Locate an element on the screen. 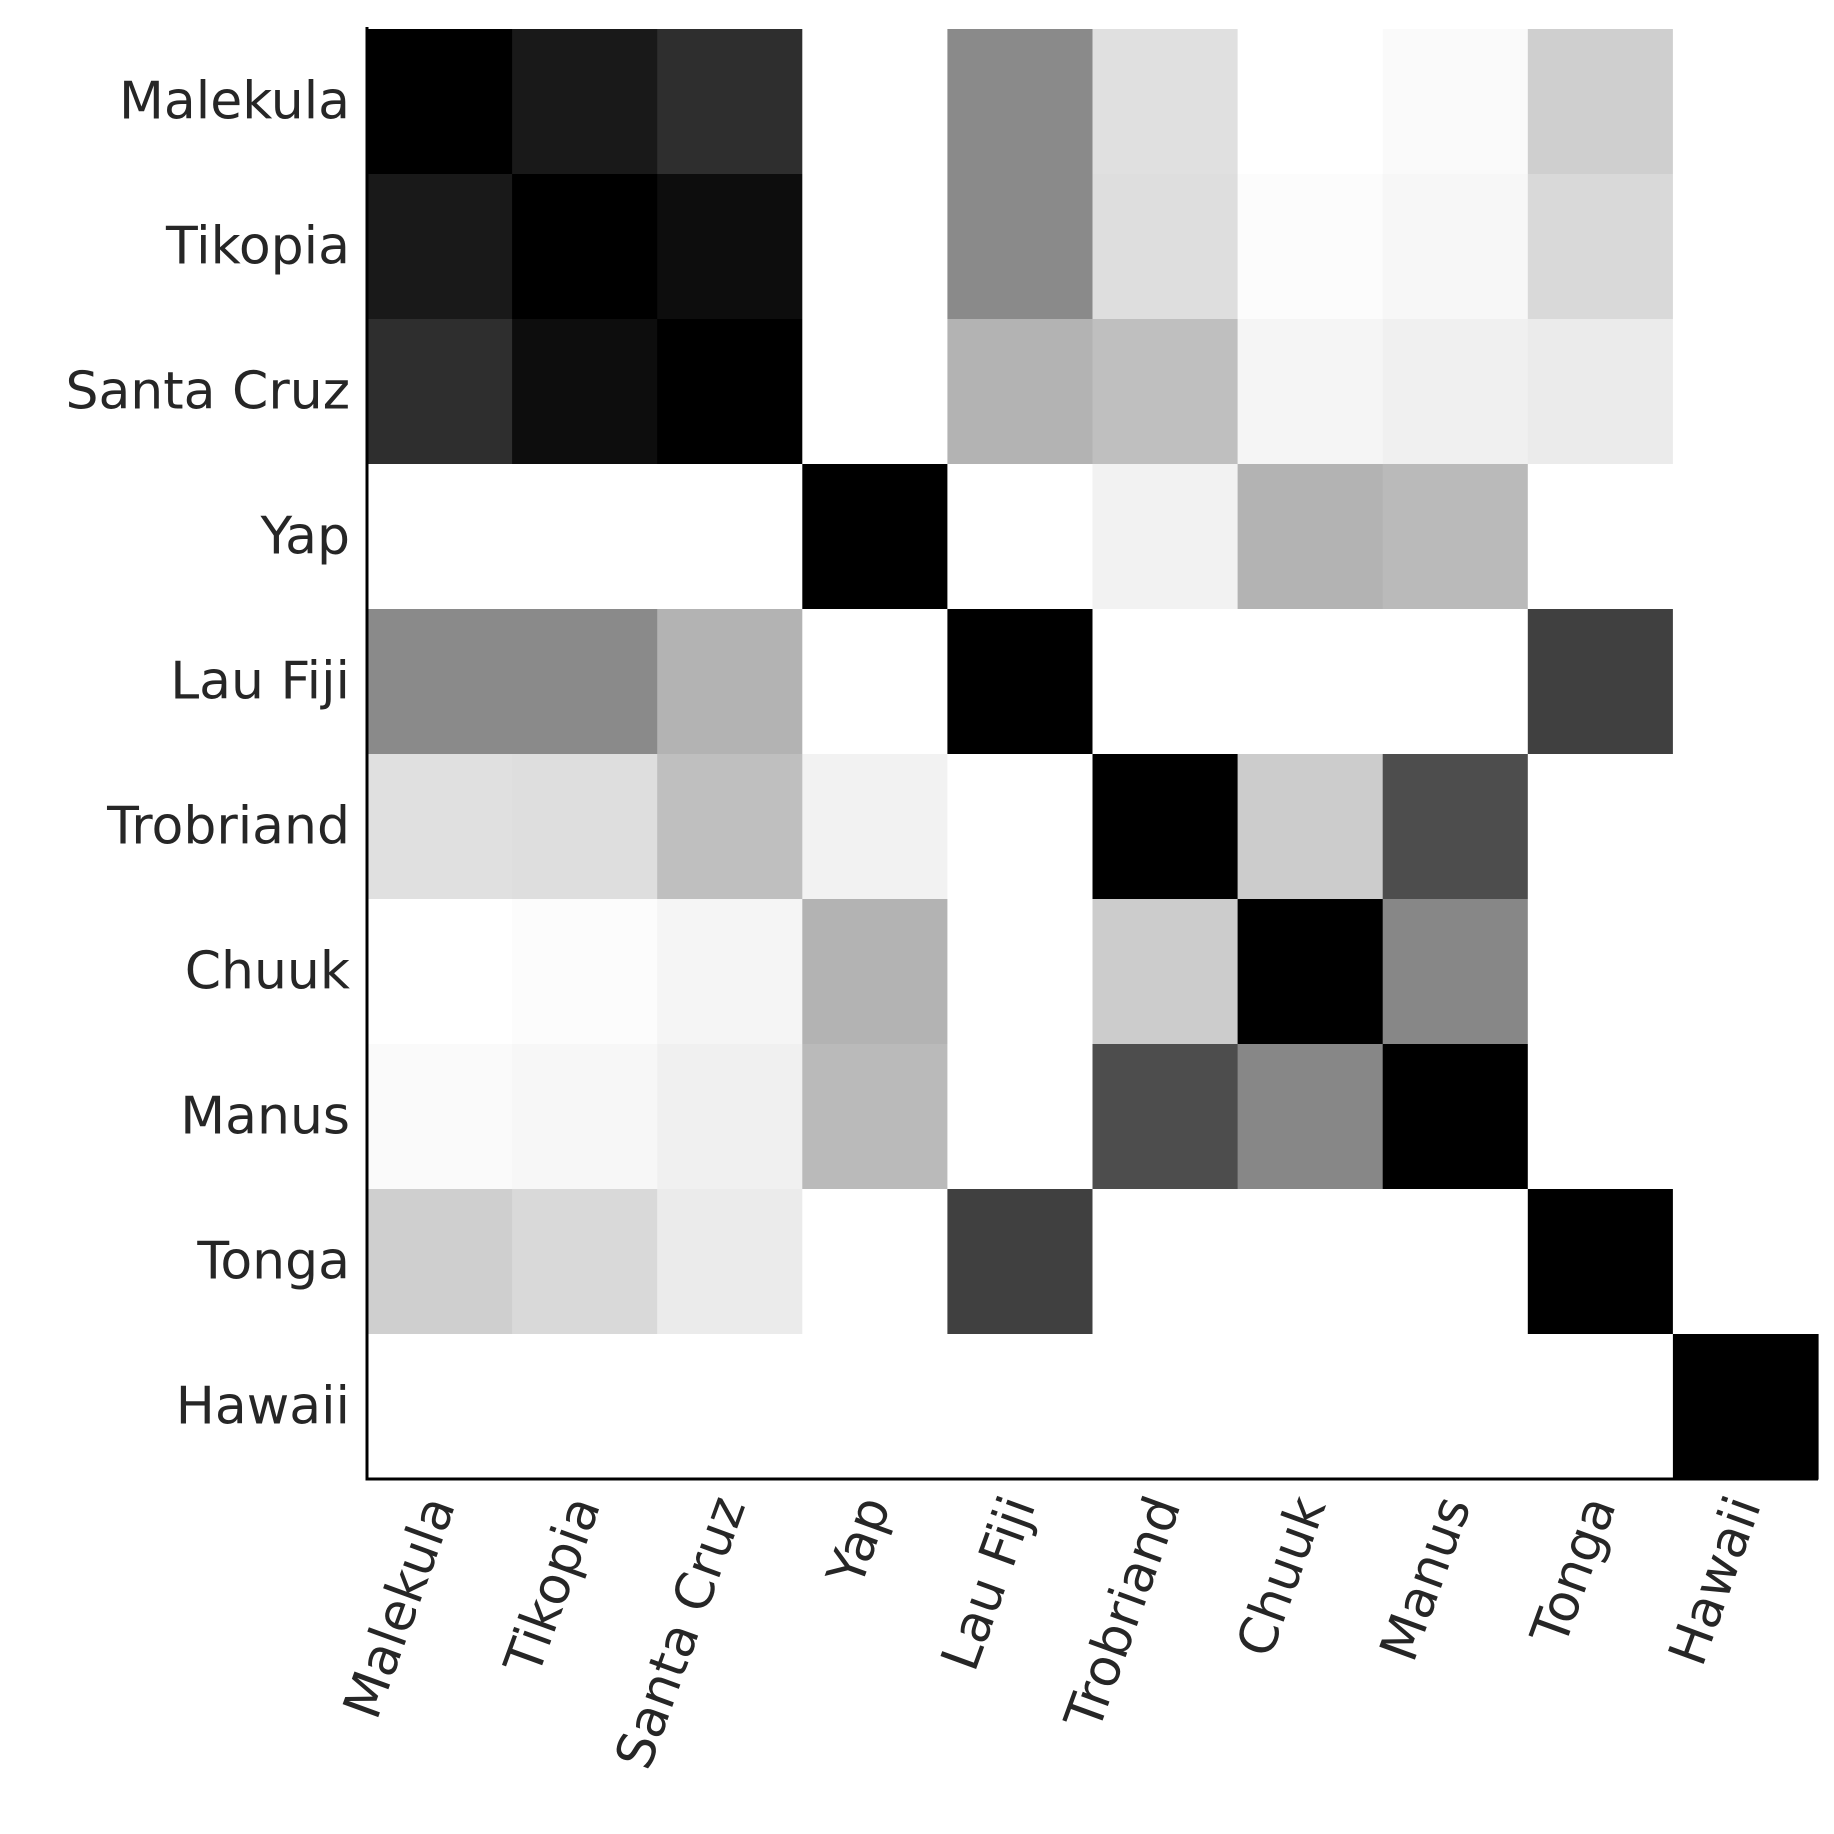 This screenshot has height=1834, width=1834. heatmap-cell-yap-tikopia is located at coordinates (585, 537).